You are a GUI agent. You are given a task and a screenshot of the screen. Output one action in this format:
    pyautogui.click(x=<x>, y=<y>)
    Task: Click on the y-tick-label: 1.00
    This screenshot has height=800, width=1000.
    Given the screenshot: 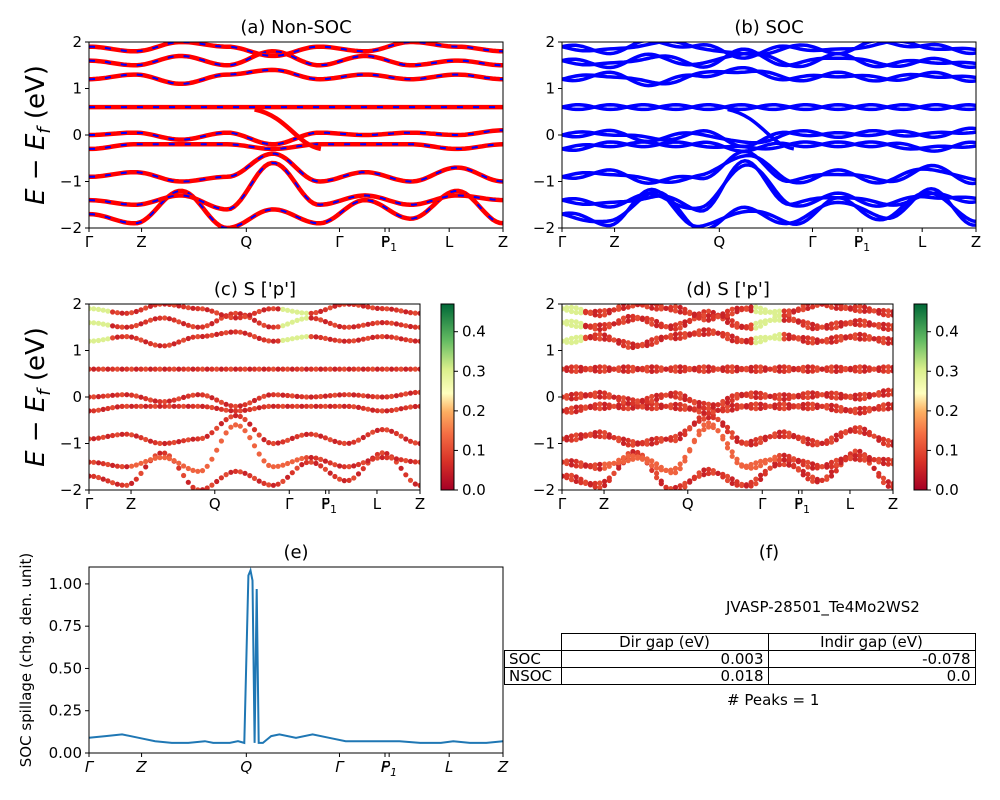 What is the action you would take?
    pyautogui.click(x=65, y=584)
    